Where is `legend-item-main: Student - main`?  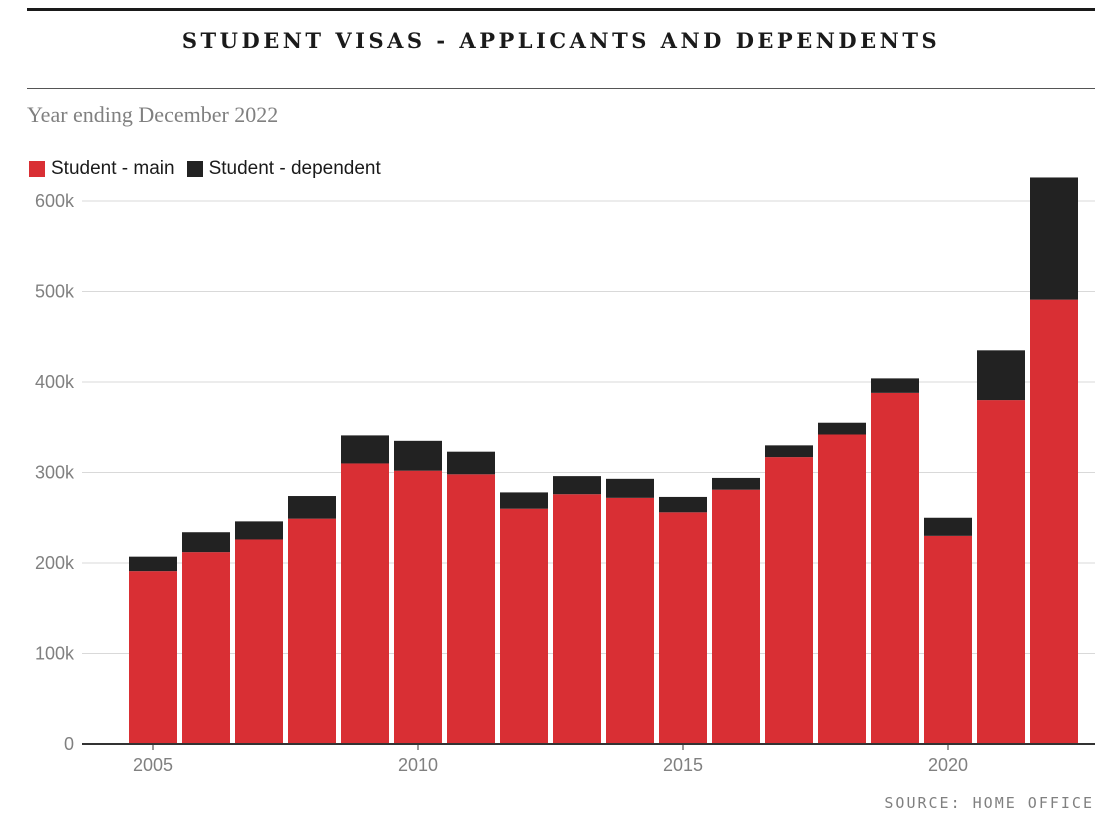 legend-item-main: Student - main is located at coordinates (102, 169).